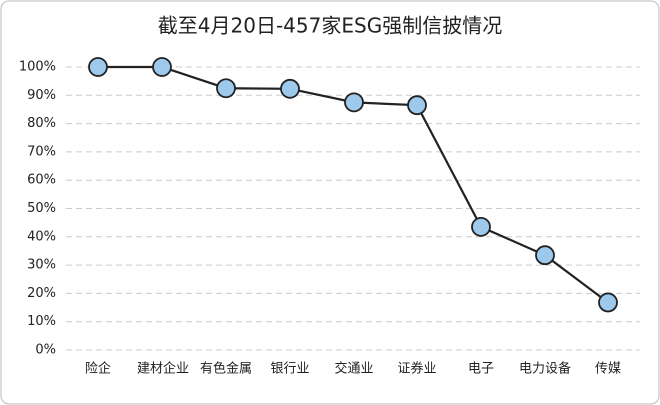 This screenshot has height=405, width=660. I want to click on x-tick-label: 险企, so click(98, 369).